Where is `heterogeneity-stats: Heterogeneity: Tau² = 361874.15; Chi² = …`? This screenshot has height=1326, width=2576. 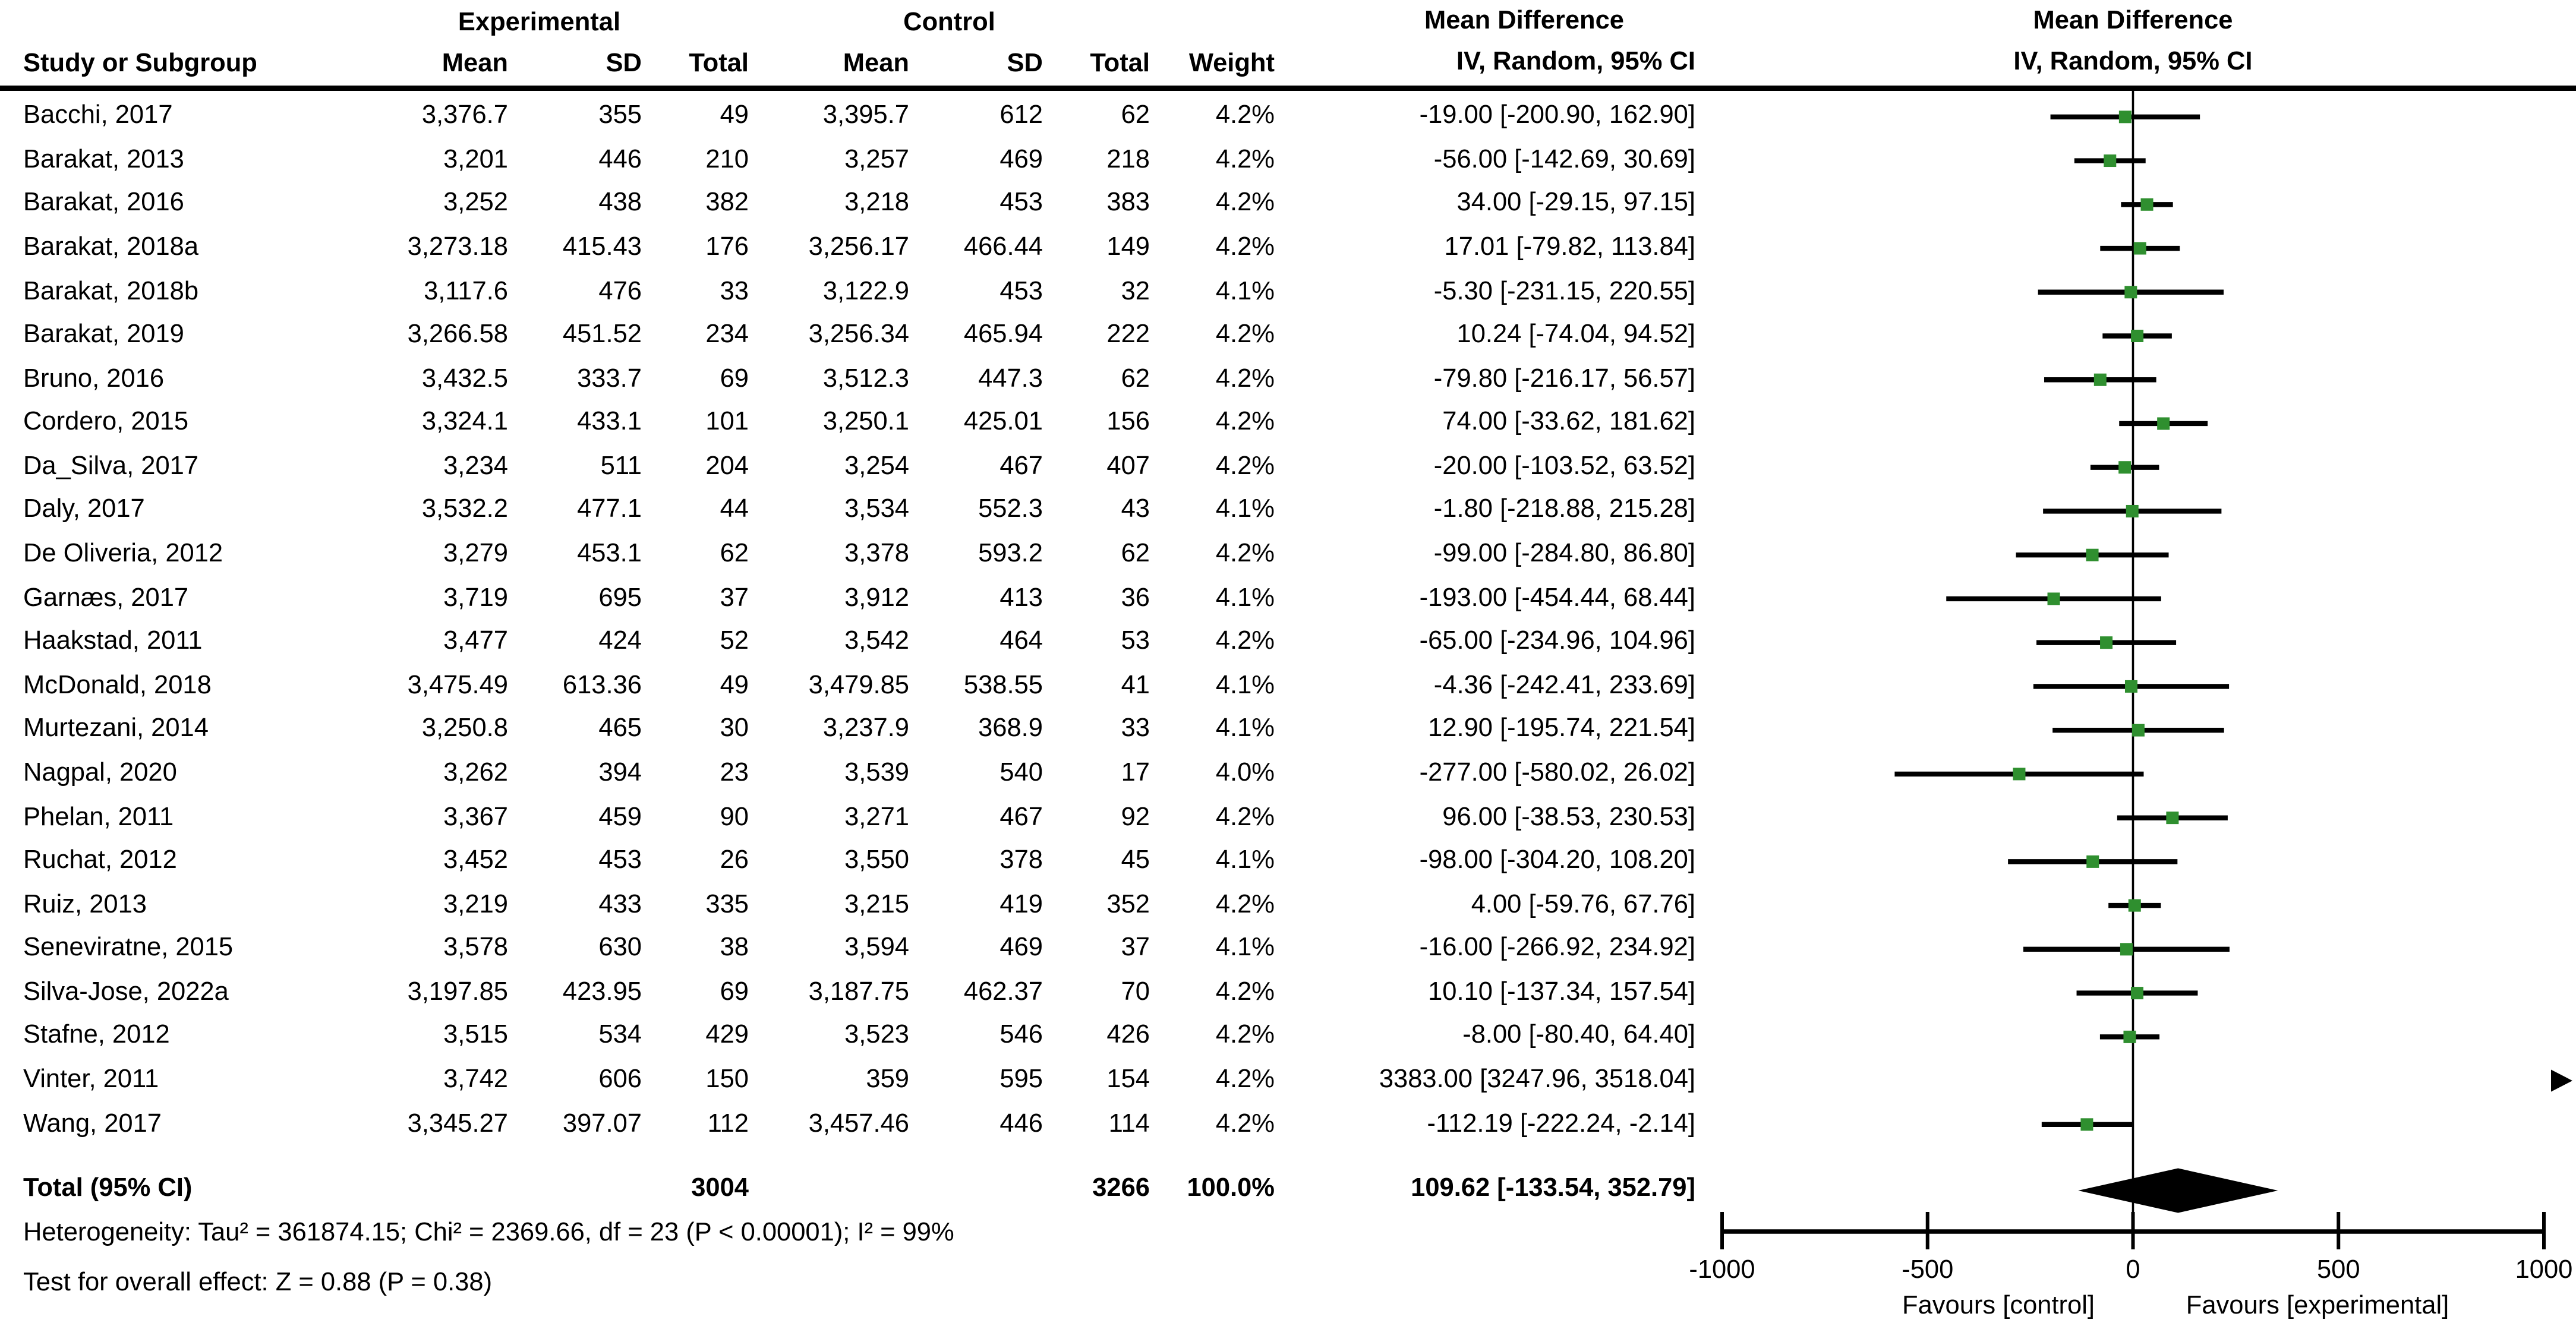
heterogeneity-stats: Heterogeneity: Tau² = 361874.15; Chi² = … is located at coordinates (489, 1234).